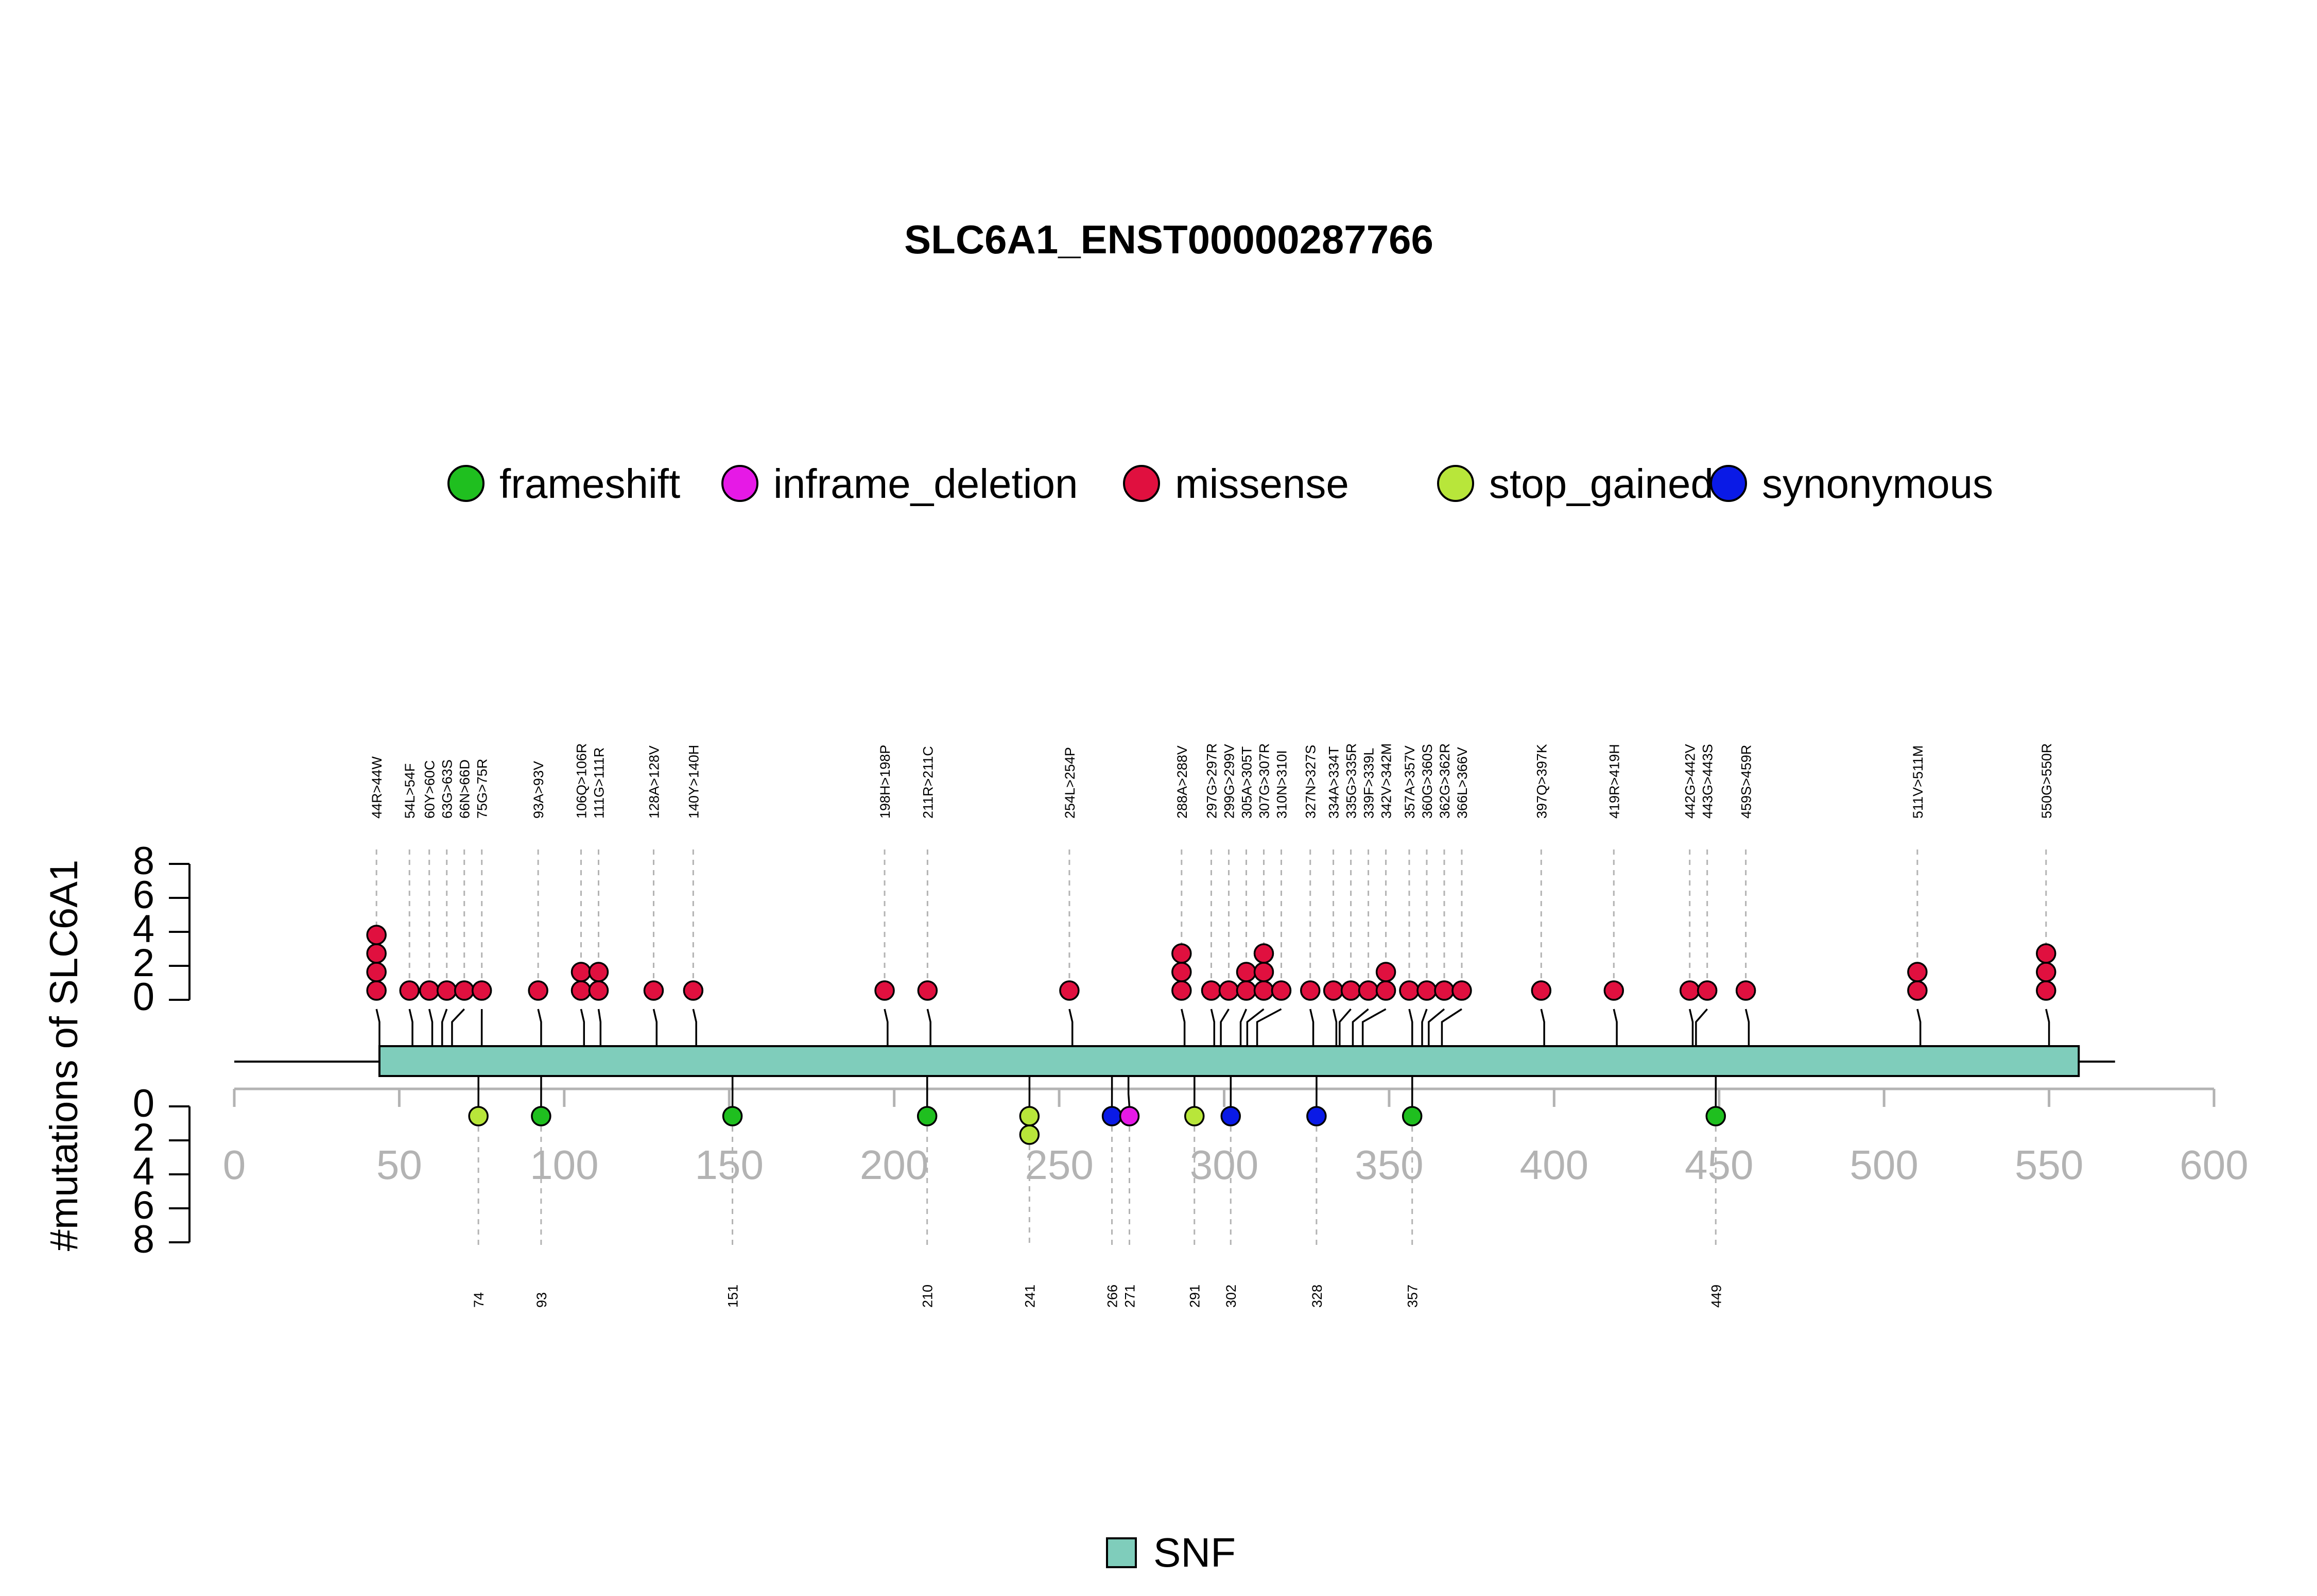 The image size is (2317, 1596). I want to click on y-tick-label: 4, so click(143, 1171).